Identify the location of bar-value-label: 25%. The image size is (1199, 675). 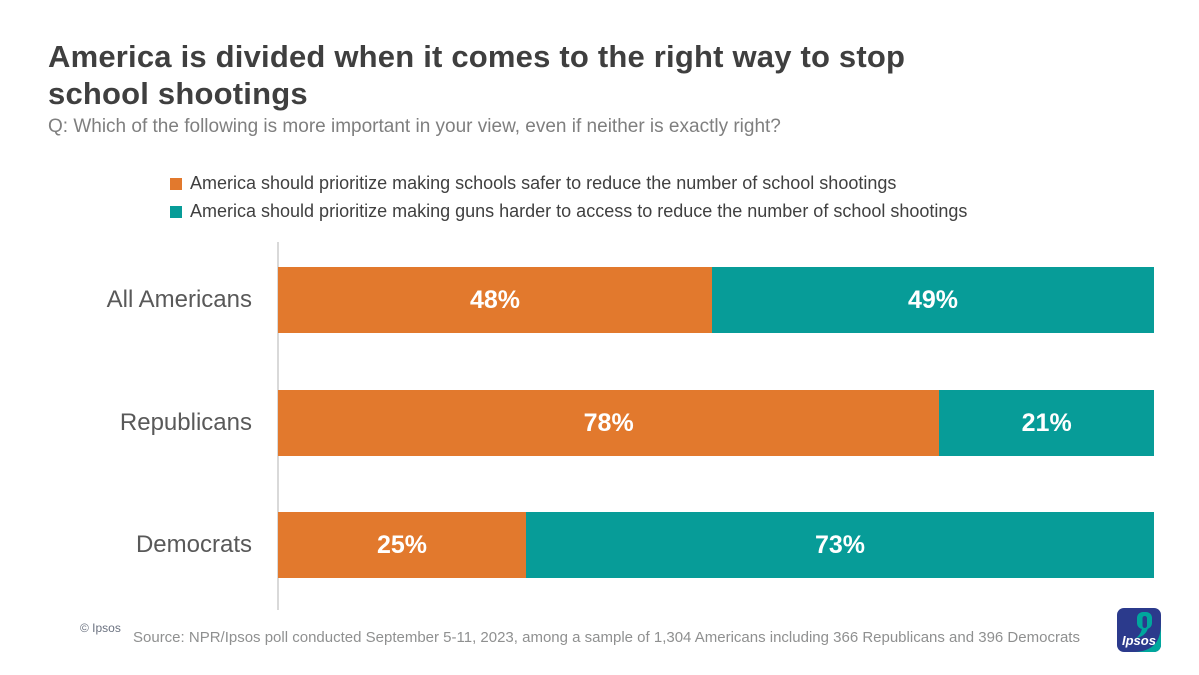
(402, 544).